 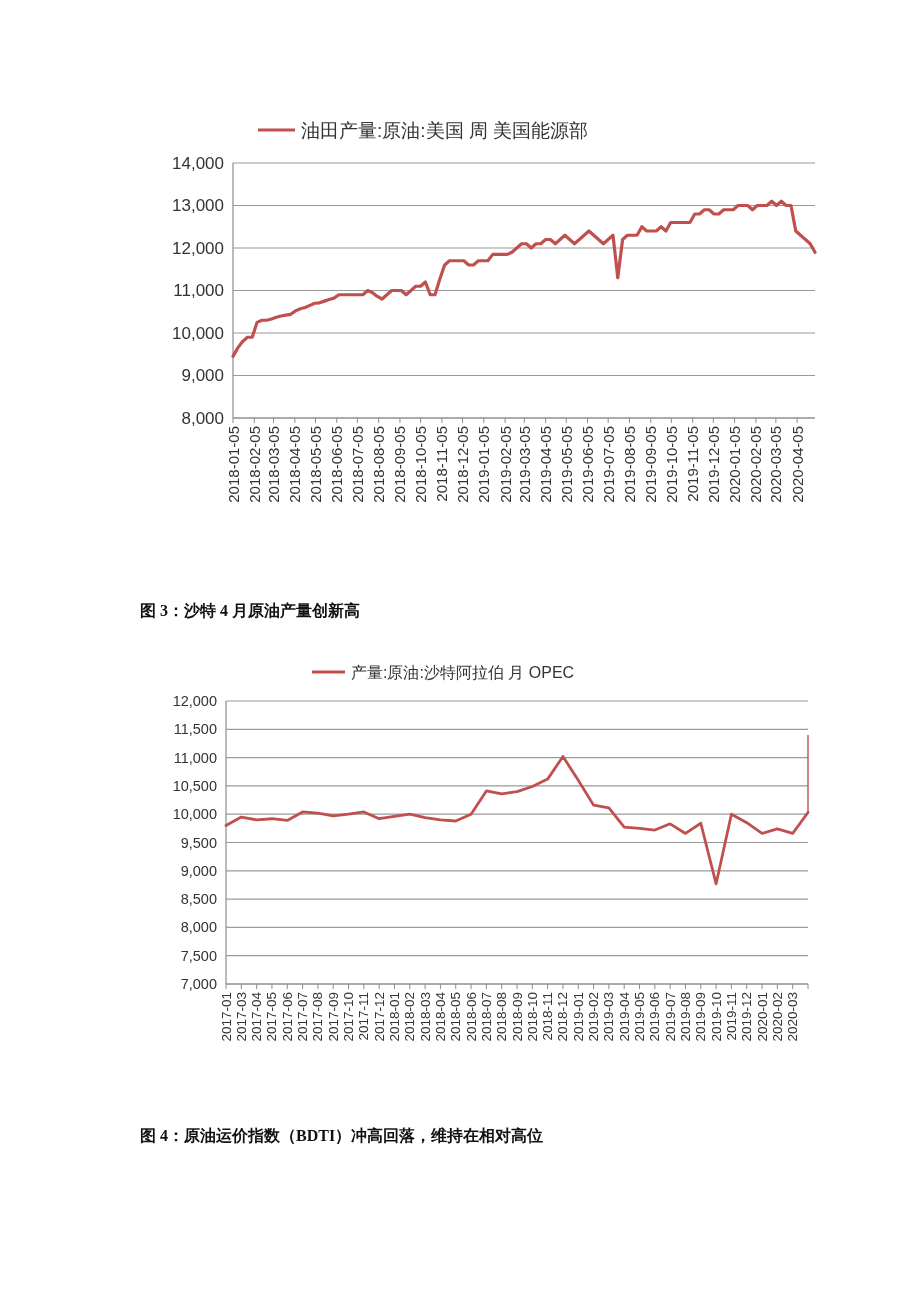 I want to click on x-tick-label: 2019-01-05, so click(x=484, y=464).